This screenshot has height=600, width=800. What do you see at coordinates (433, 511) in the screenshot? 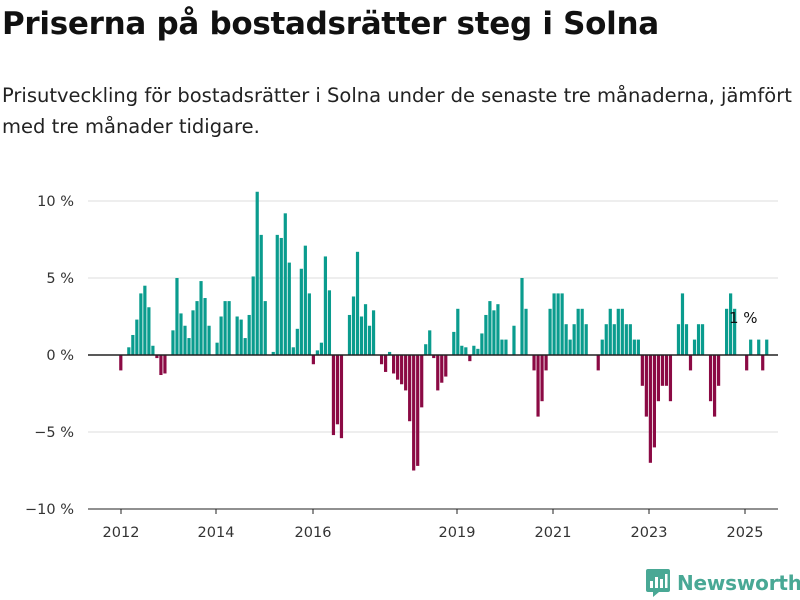
I see `x-axis` at bounding box center [433, 511].